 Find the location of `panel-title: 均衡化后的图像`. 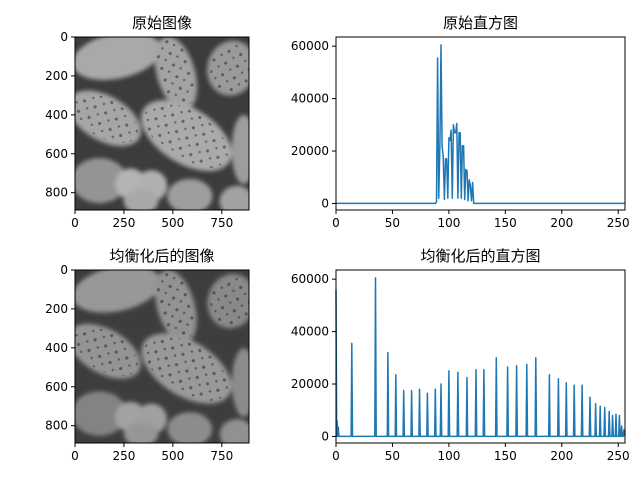

panel-title: 均衡化后的图像 is located at coordinates (161, 256).